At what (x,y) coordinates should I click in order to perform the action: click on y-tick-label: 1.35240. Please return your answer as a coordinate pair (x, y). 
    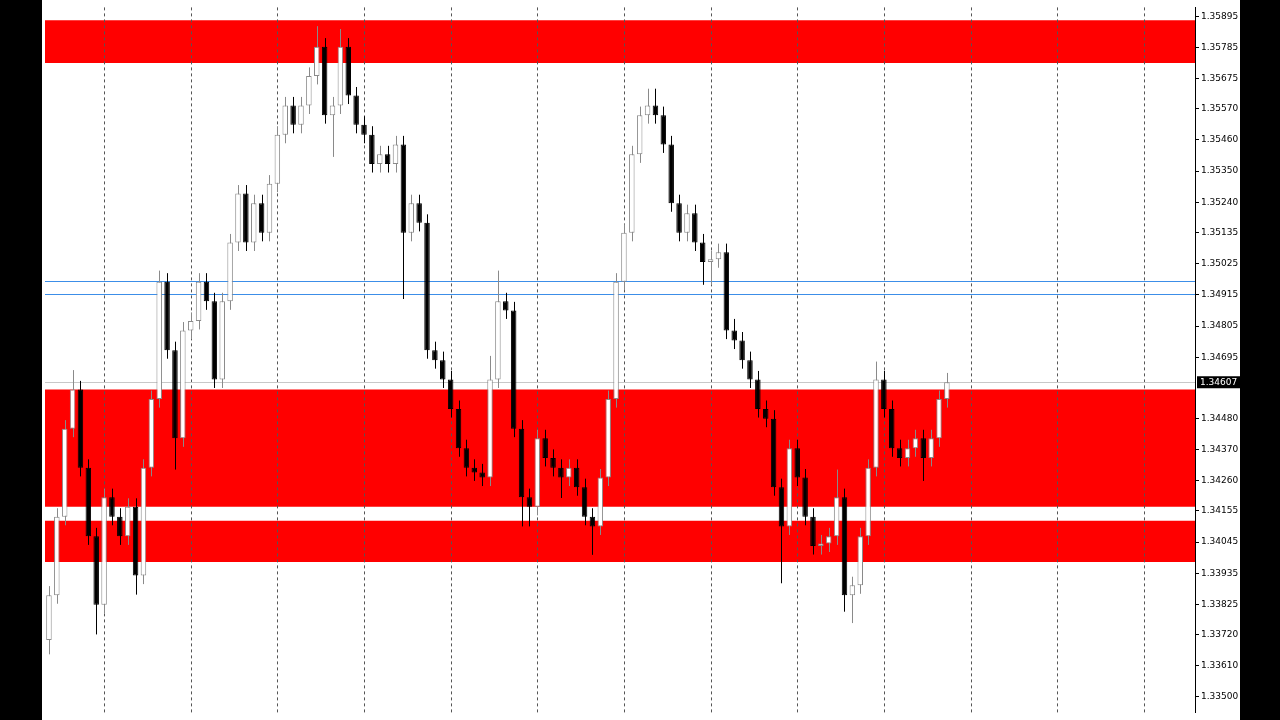
    Looking at the image, I should click on (1220, 201).